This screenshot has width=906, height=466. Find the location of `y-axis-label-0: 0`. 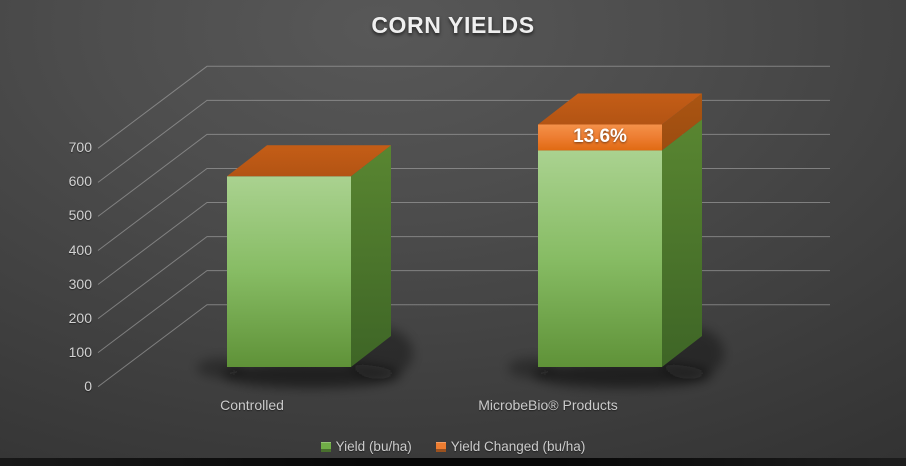

y-axis-label-0: 0 is located at coordinates (88, 385).